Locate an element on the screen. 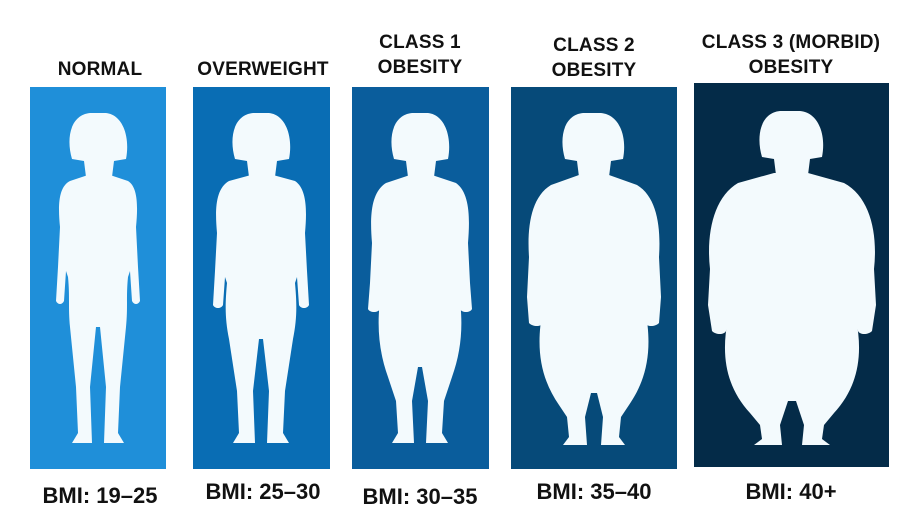  bmi-range: BMI: 25–30 is located at coordinates (263, 491).